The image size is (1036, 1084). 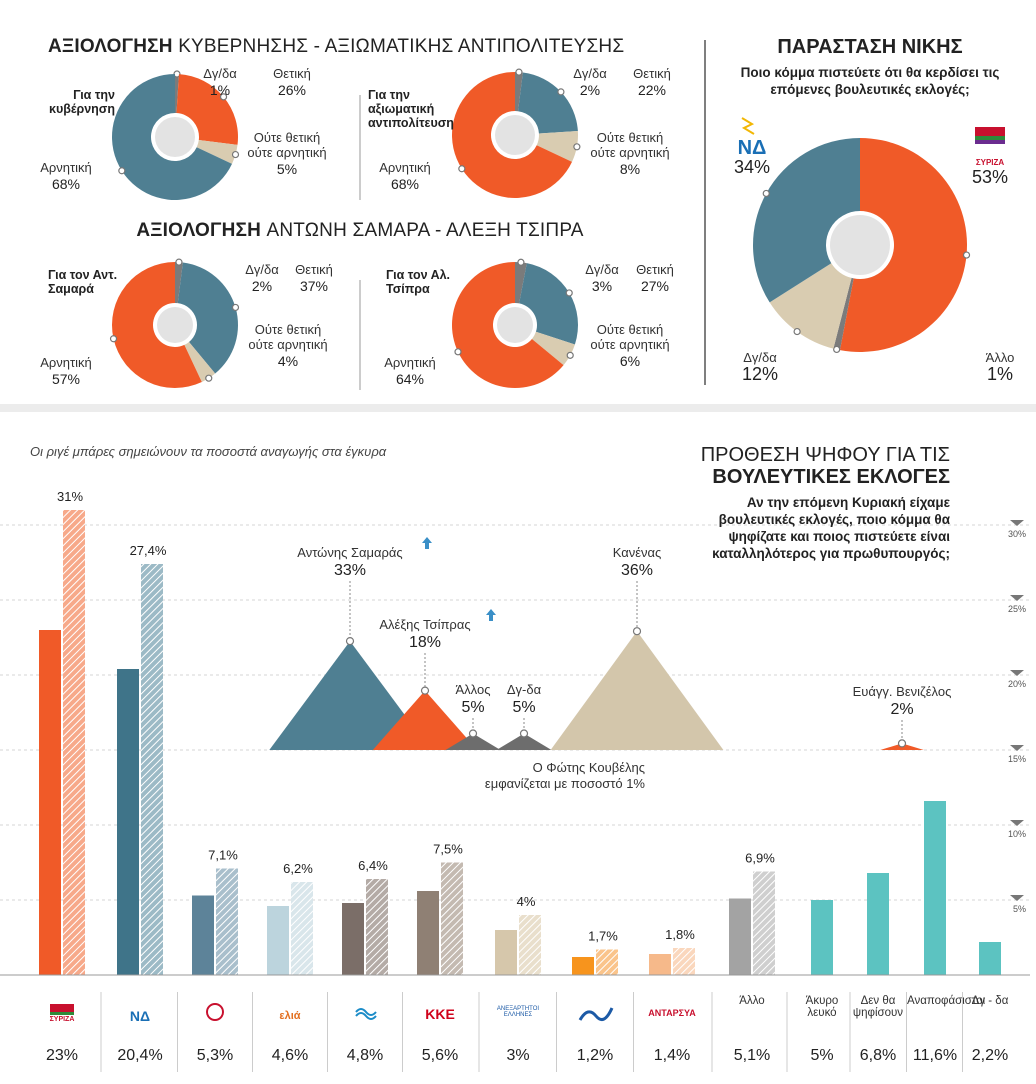 I want to click on pie-value: 68%, so click(x=66, y=184).